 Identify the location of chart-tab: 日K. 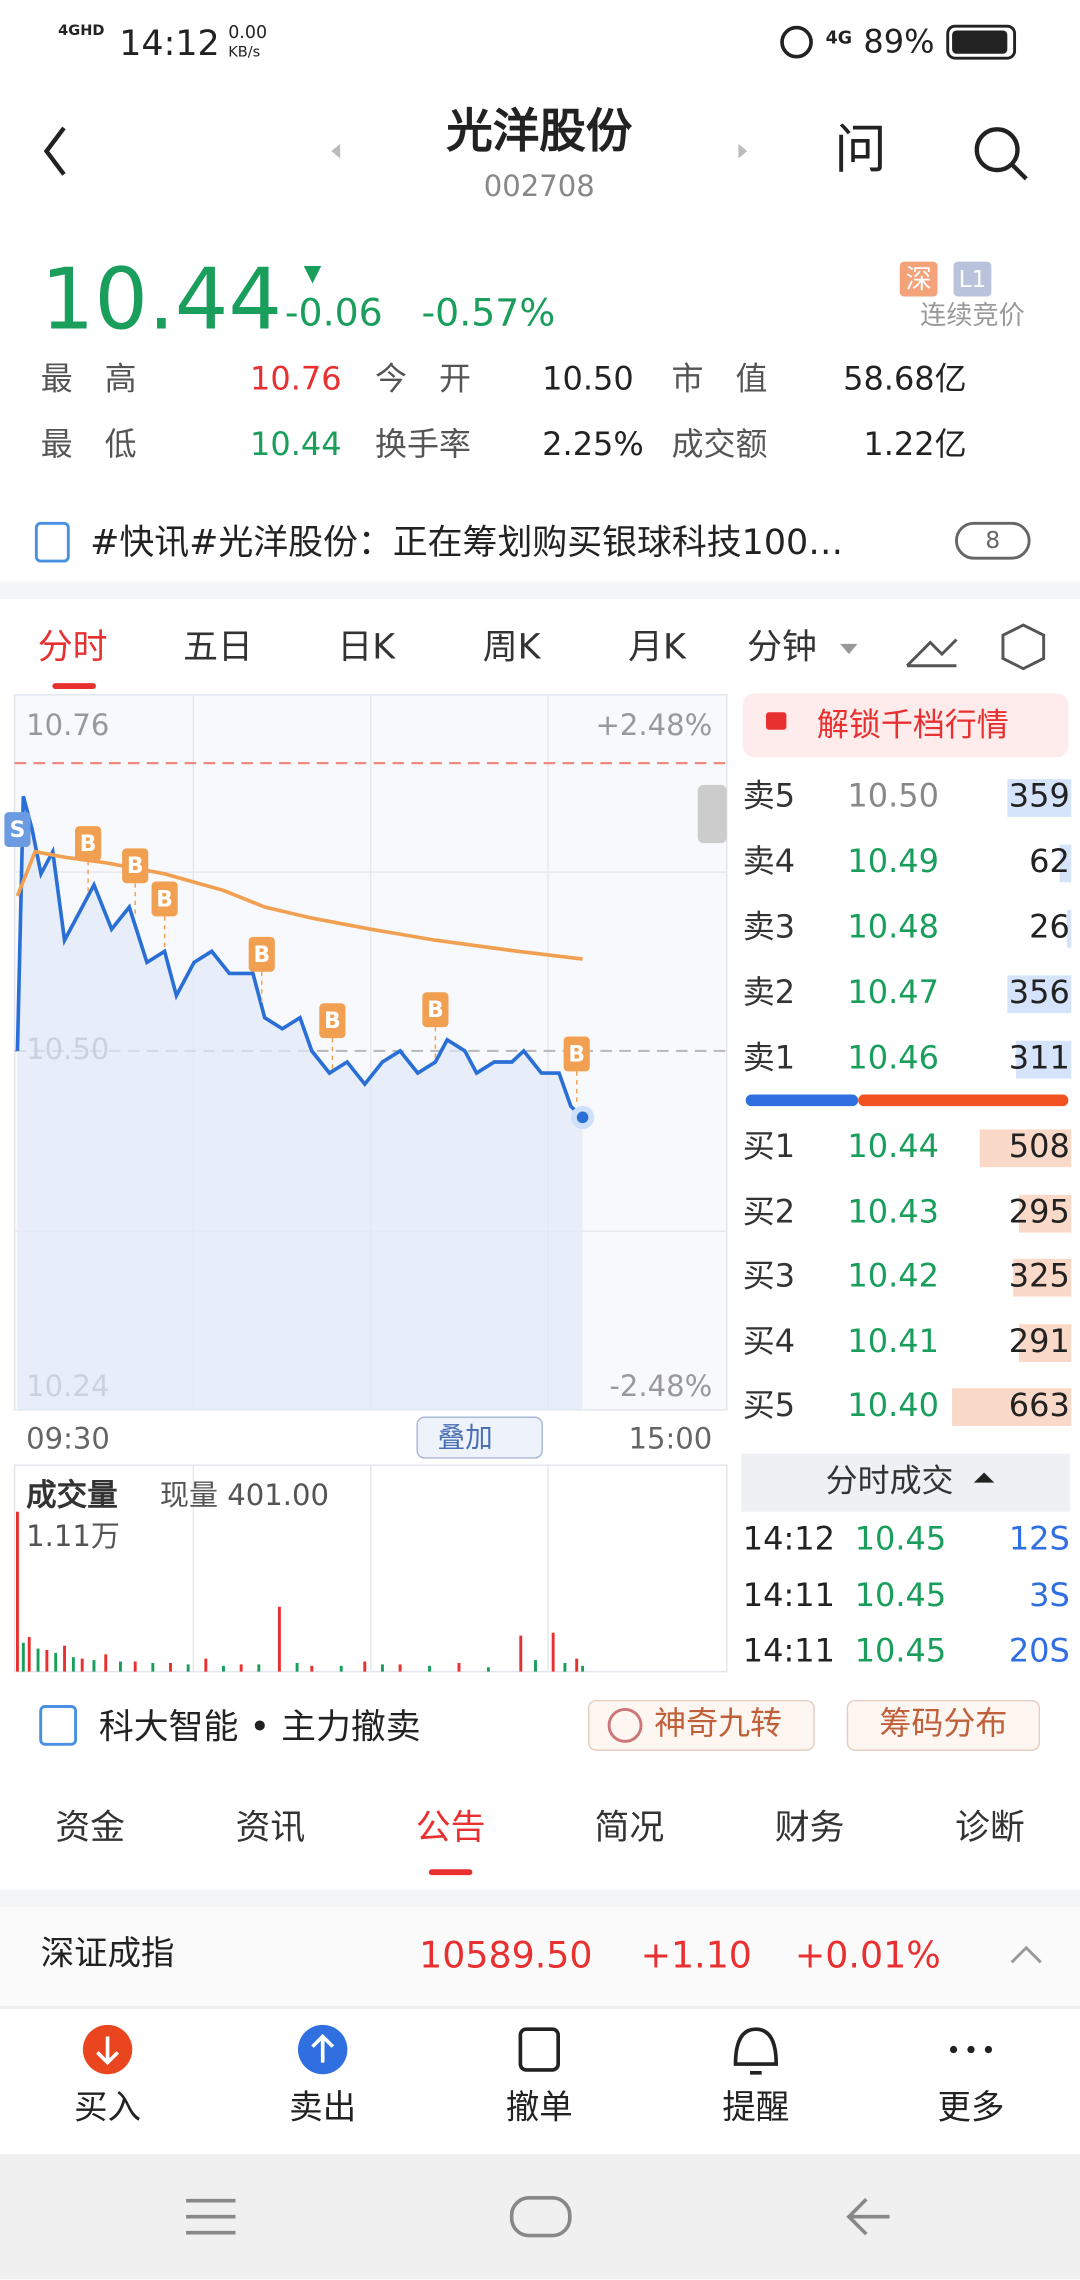
(366, 647).